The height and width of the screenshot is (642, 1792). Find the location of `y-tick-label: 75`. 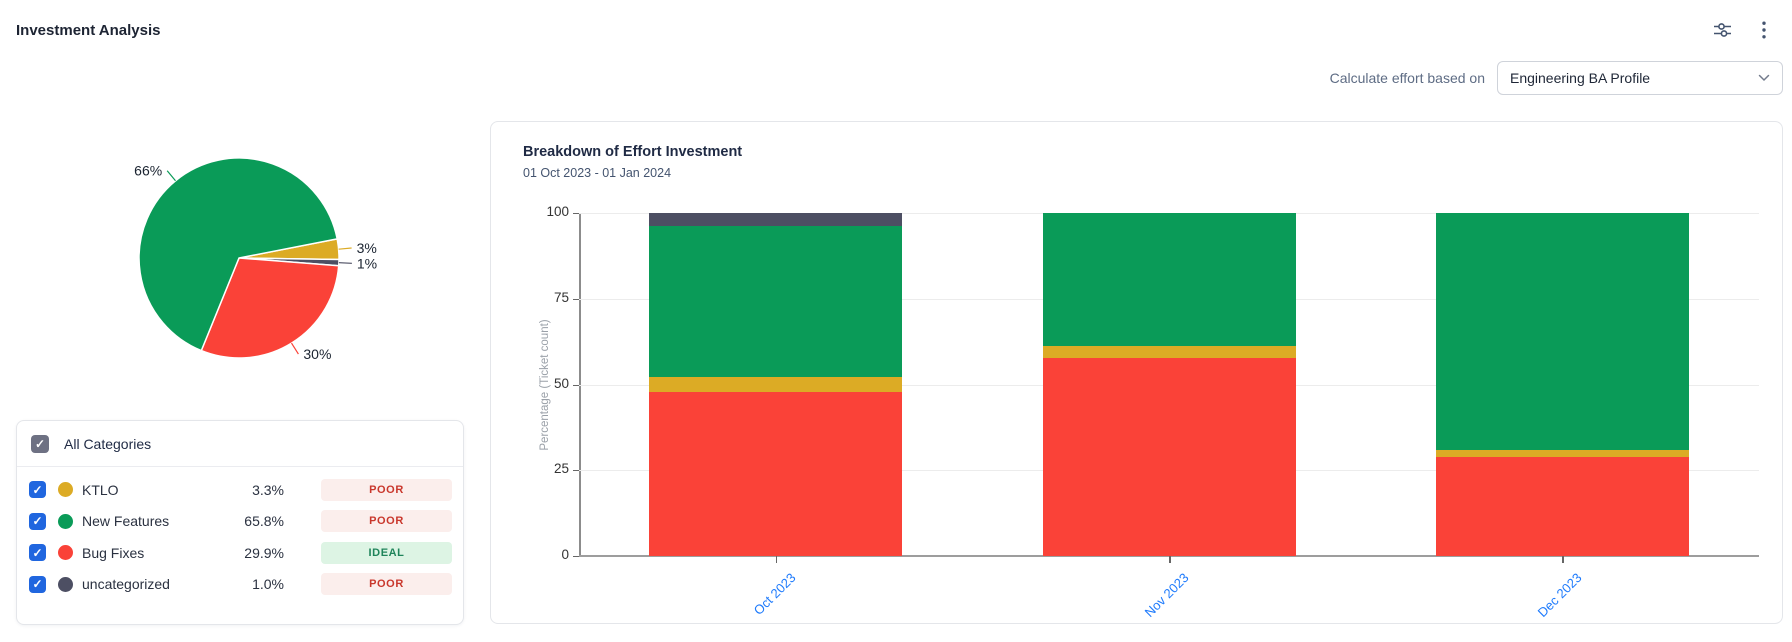

y-tick-label: 75 is located at coordinates (561, 297).